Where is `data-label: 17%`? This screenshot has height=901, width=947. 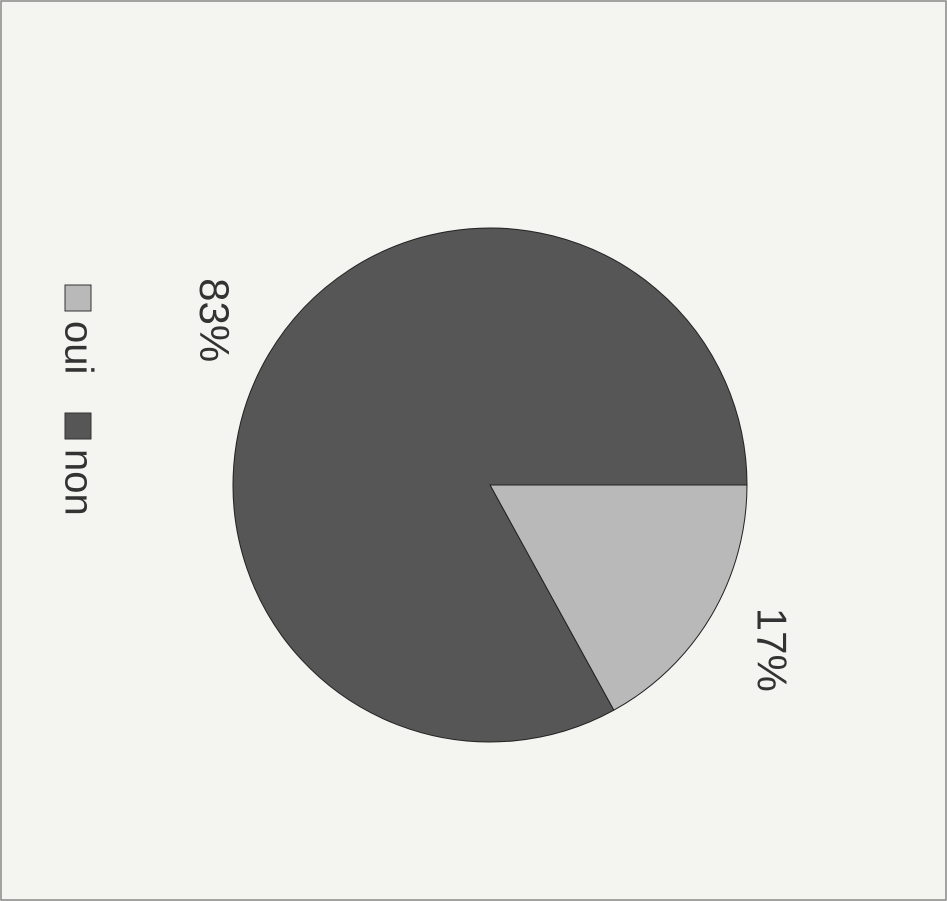
data-label: 17% is located at coordinates (772, 650).